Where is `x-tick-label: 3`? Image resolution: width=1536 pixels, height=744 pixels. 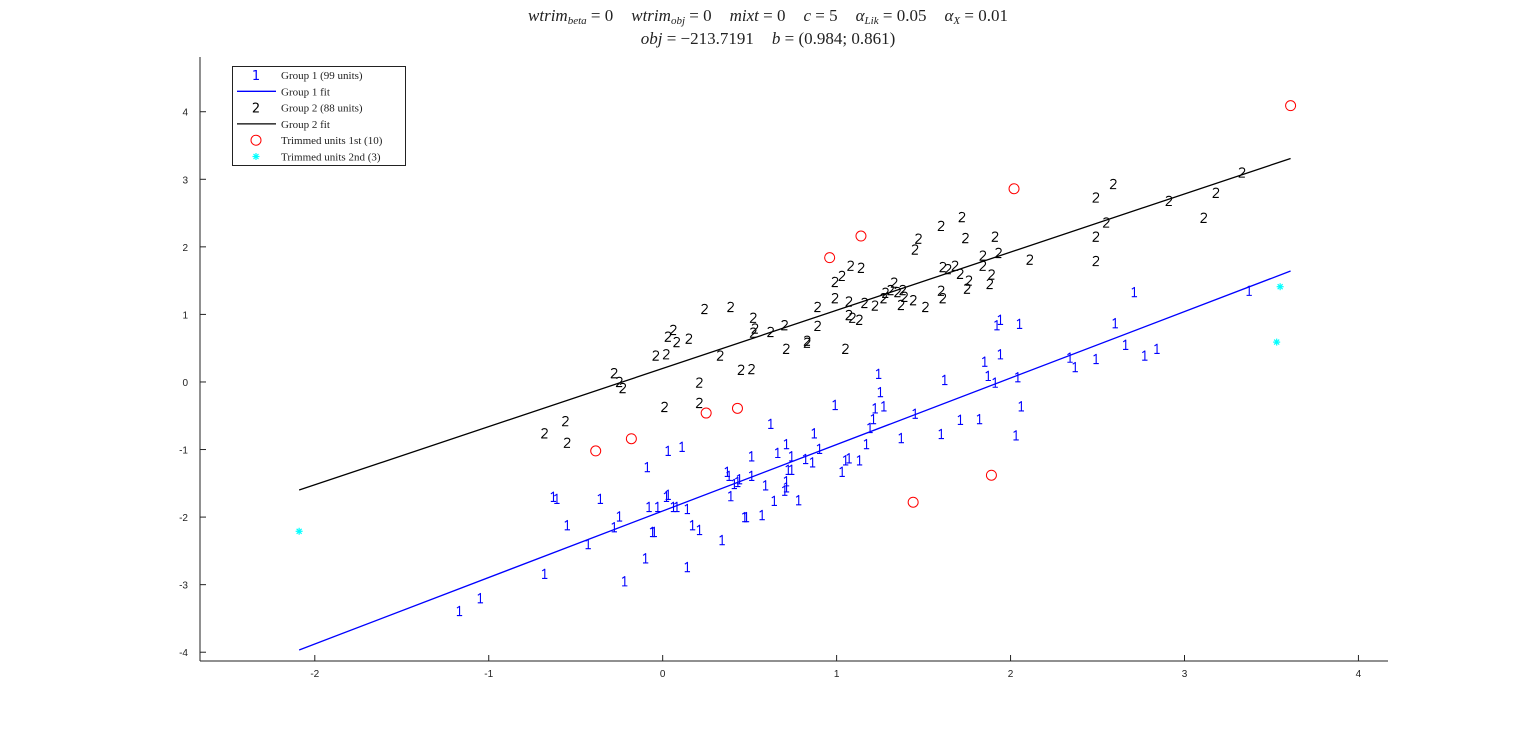 x-tick-label: 3 is located at coordinates (1185, 674).